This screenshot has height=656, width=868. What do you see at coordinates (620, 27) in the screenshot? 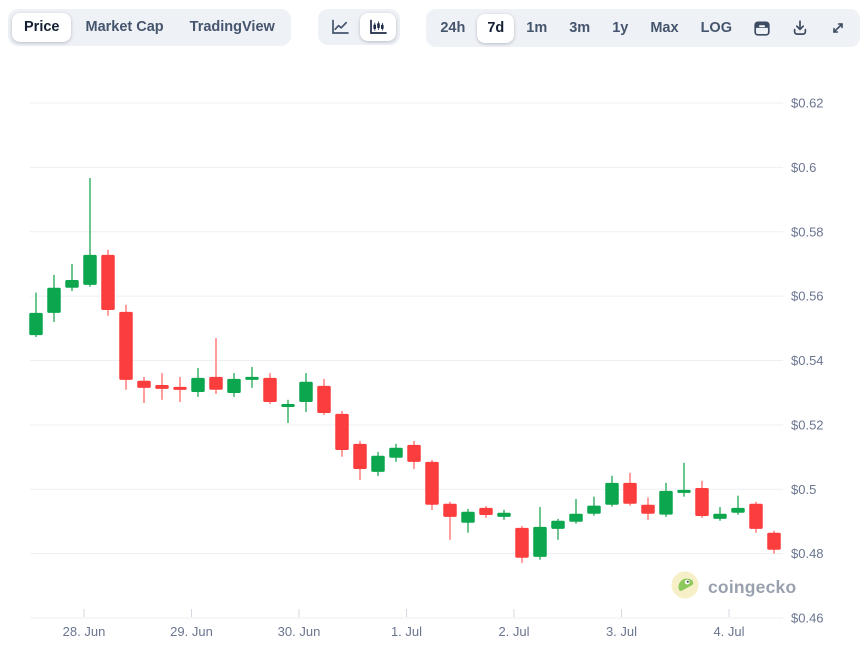
I see `range-1y: 1y` at bounding box center [620, 27].